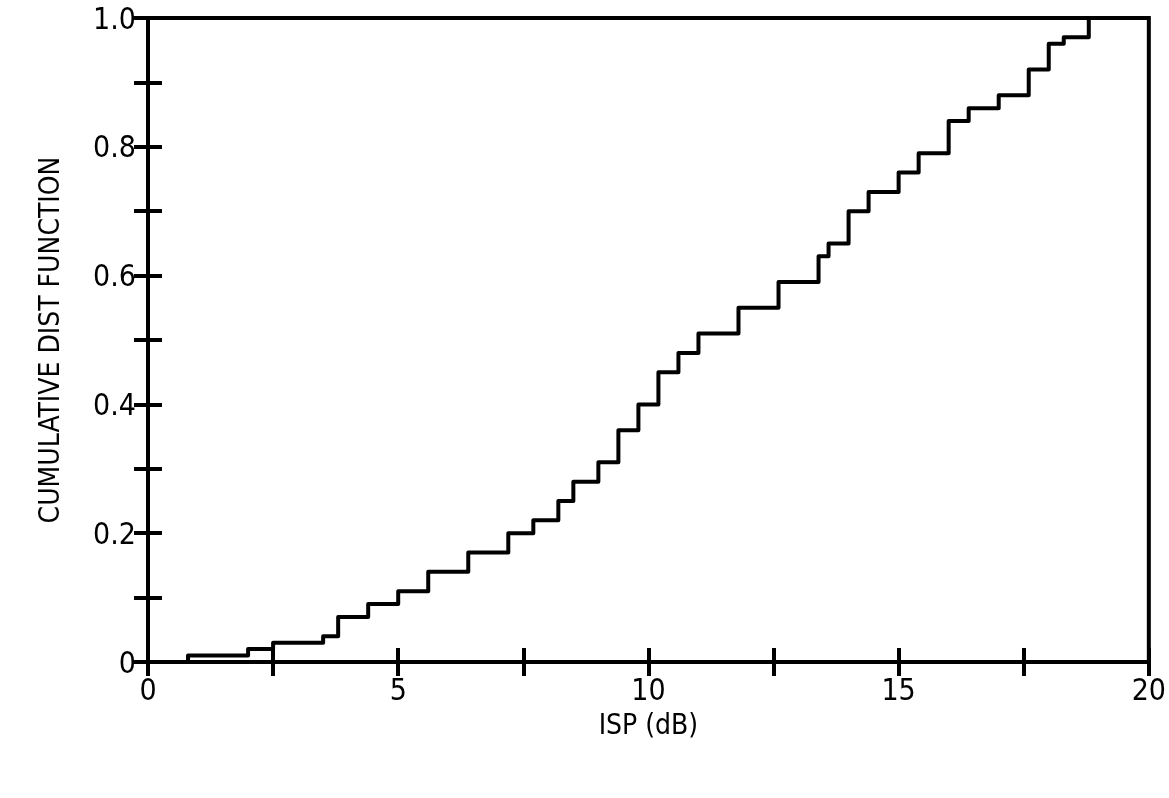 Image resolution: width=1169 pixels, height=798 pixels. What do you see at coordinates (114, 18) in the screenshot?
I see `y-tick-label: 1.0` at bounding box center [114, 18].